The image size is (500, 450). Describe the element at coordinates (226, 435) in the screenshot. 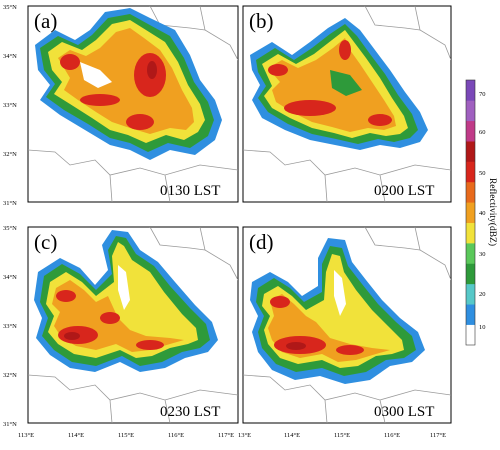

I see `x-tick-left-4: 117°E` at that location.